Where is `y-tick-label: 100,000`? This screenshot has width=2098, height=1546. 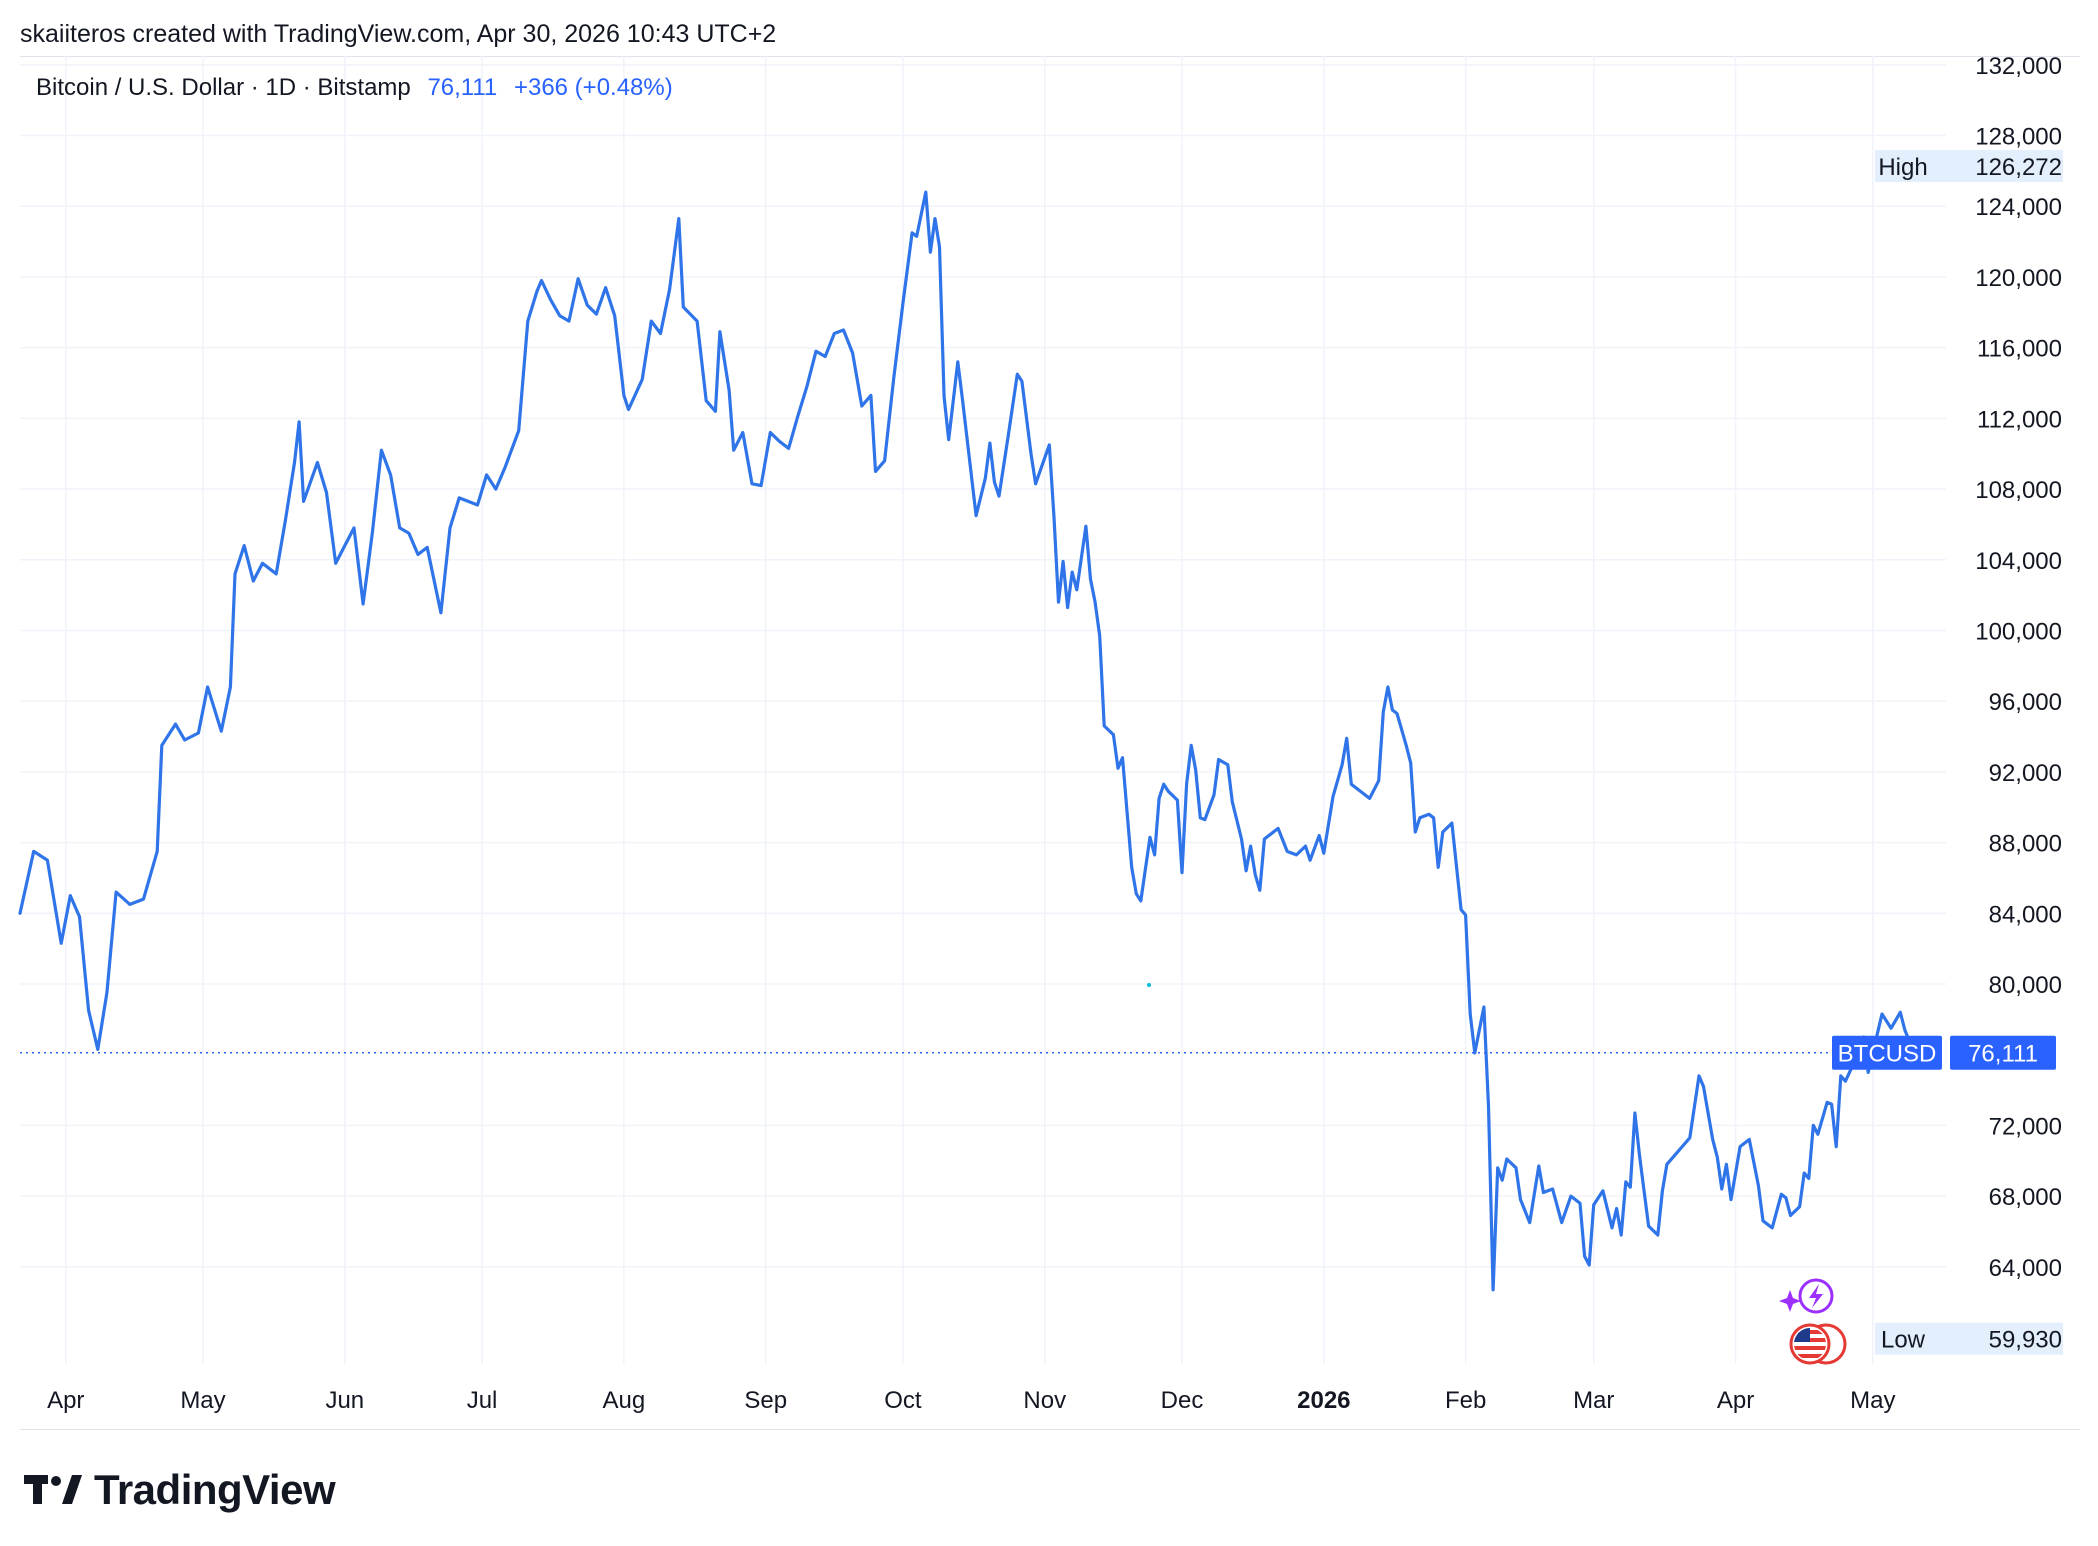
y-tick-label: 100,000 is located at coordinates (2018, 631).